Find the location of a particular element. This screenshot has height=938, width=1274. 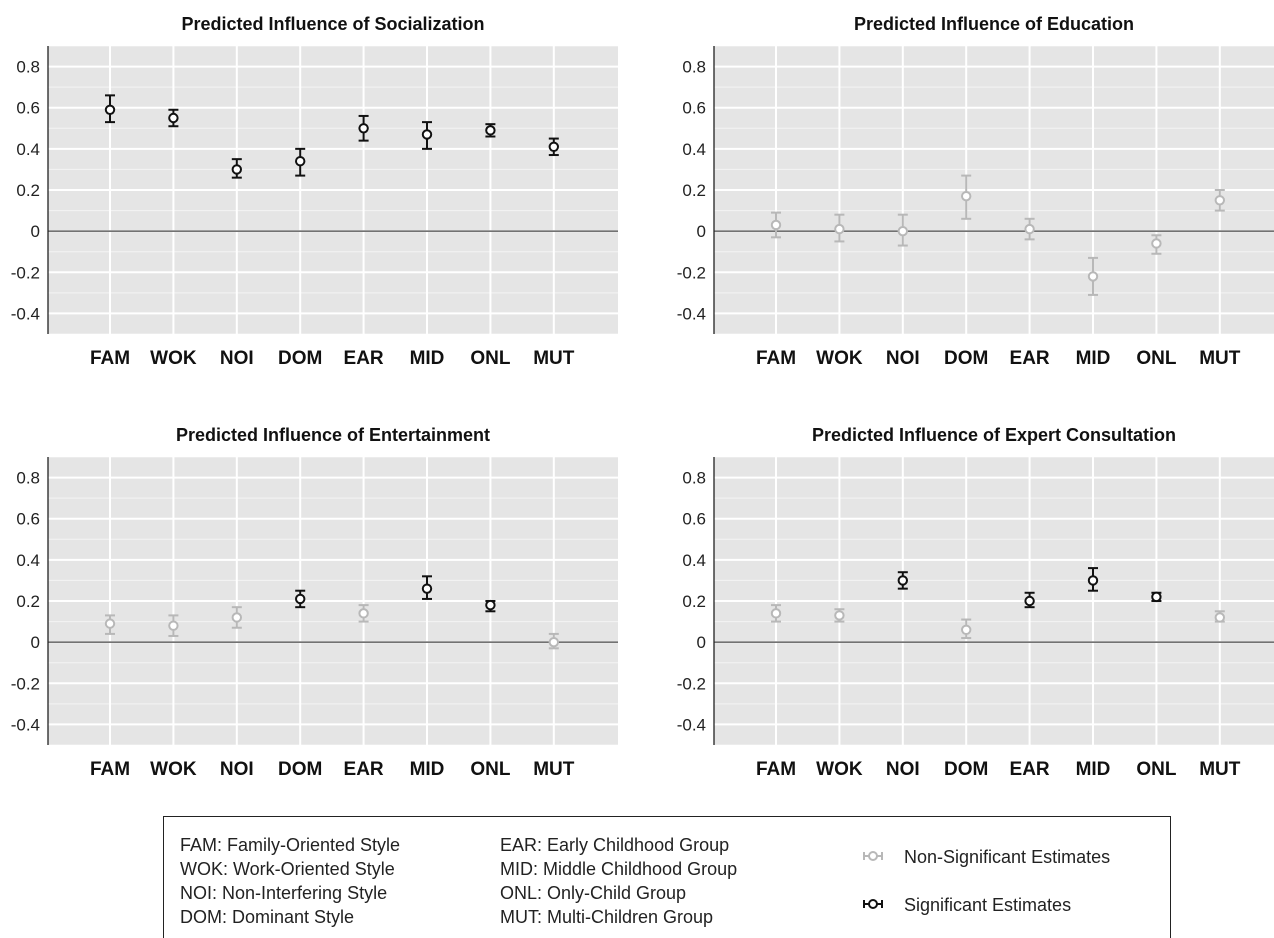

legend-abbrev-noi: NOI: Non-Interfering Style is located at coordinates (284, 893).